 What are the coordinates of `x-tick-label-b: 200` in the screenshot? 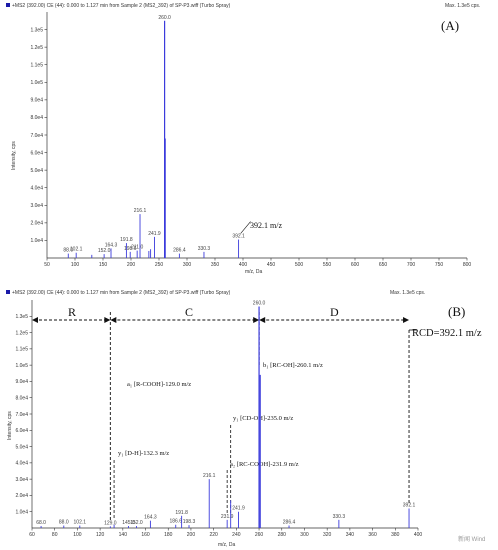 It's located at (191, 535).